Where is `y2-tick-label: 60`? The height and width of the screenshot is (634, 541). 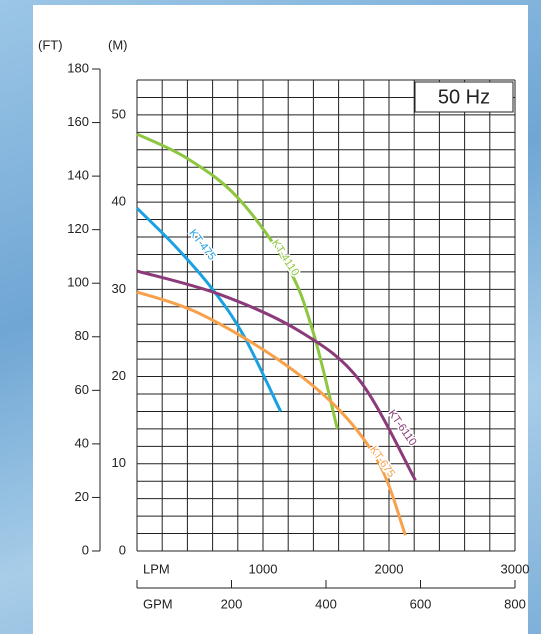 y2-tick-label: 60 is located at coordinates (82, 389).